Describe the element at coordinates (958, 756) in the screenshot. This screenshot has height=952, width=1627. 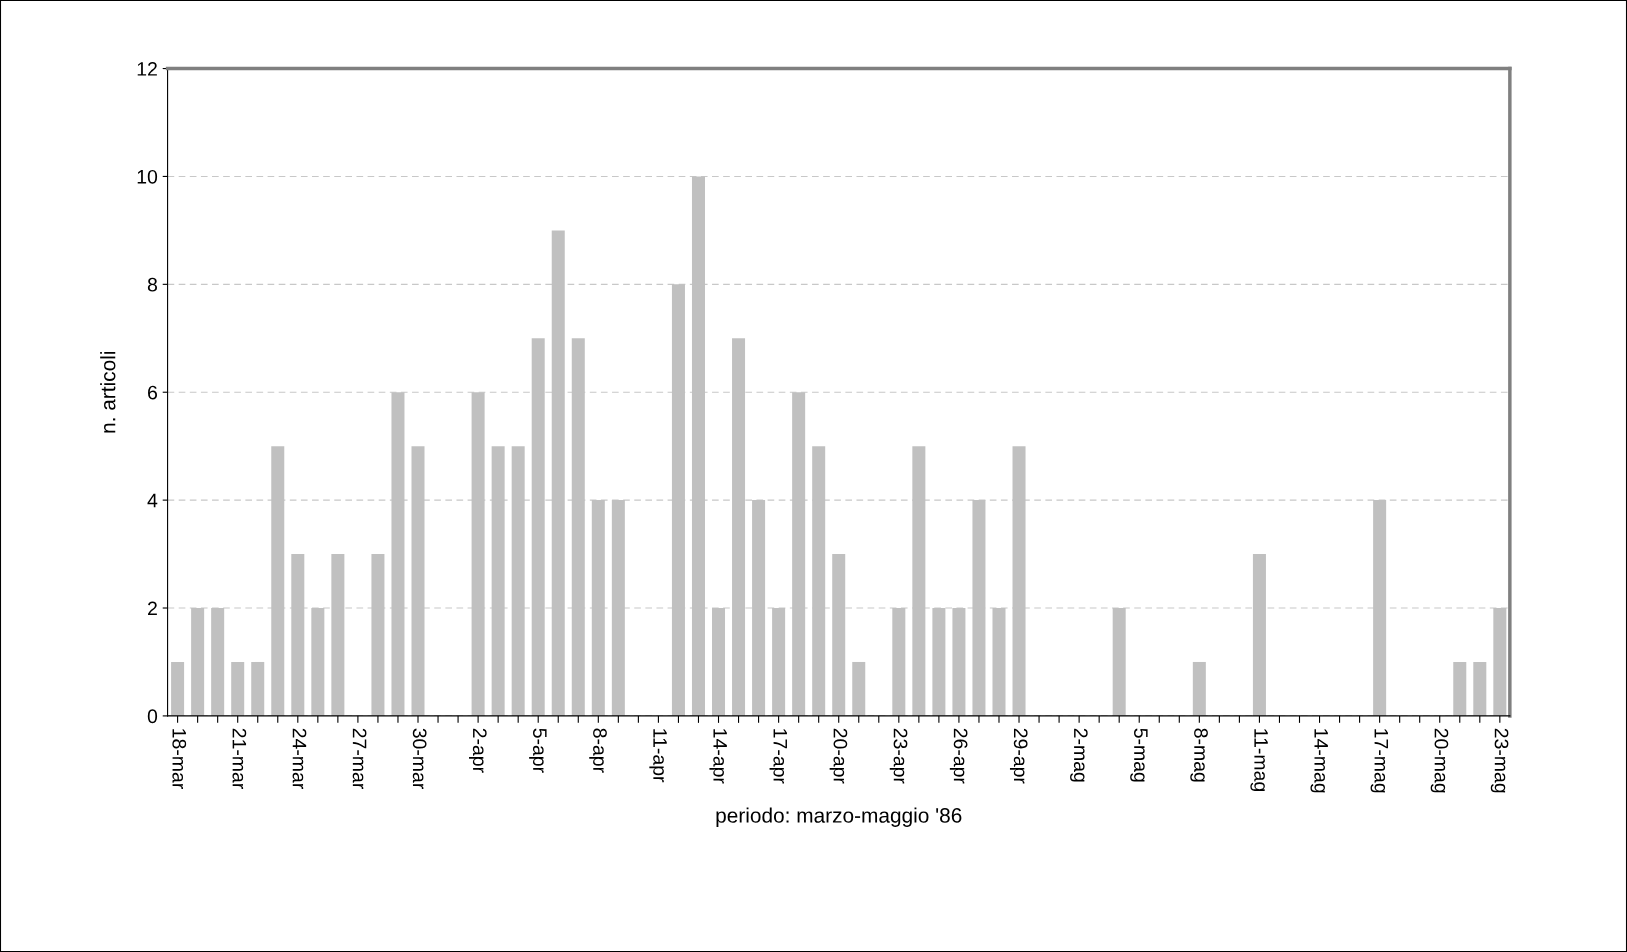
I see `x-tick-label: 26-apr` at that location.